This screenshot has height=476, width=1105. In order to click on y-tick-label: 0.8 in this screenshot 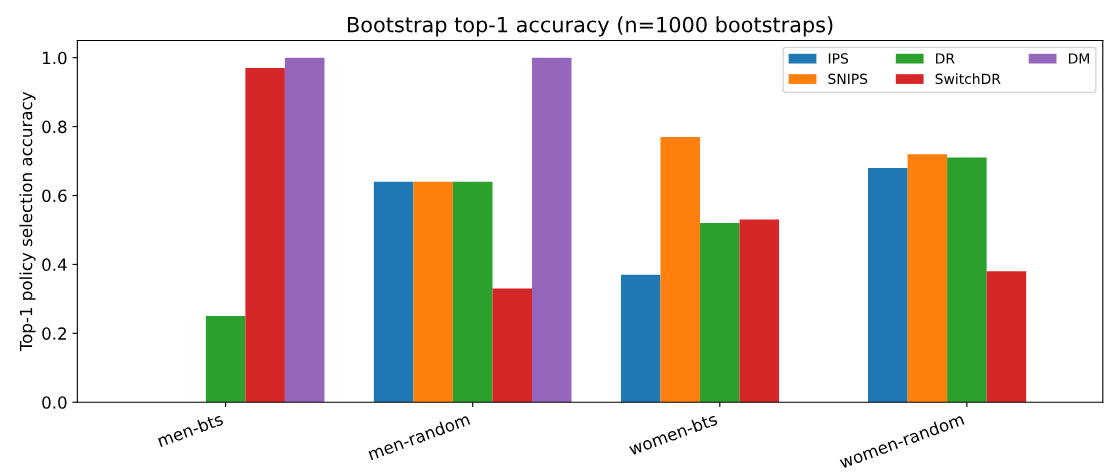, I will do `click(54, 127)`.